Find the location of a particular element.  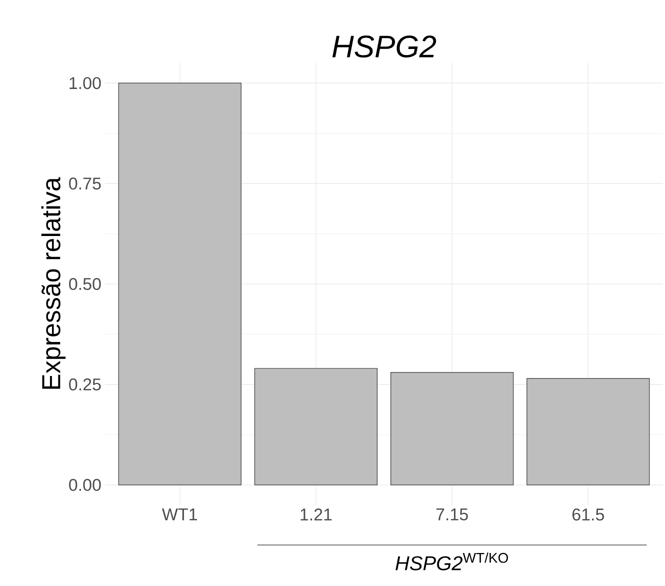

y-tick-label: 1.00 is located at coordinates (85, 83).